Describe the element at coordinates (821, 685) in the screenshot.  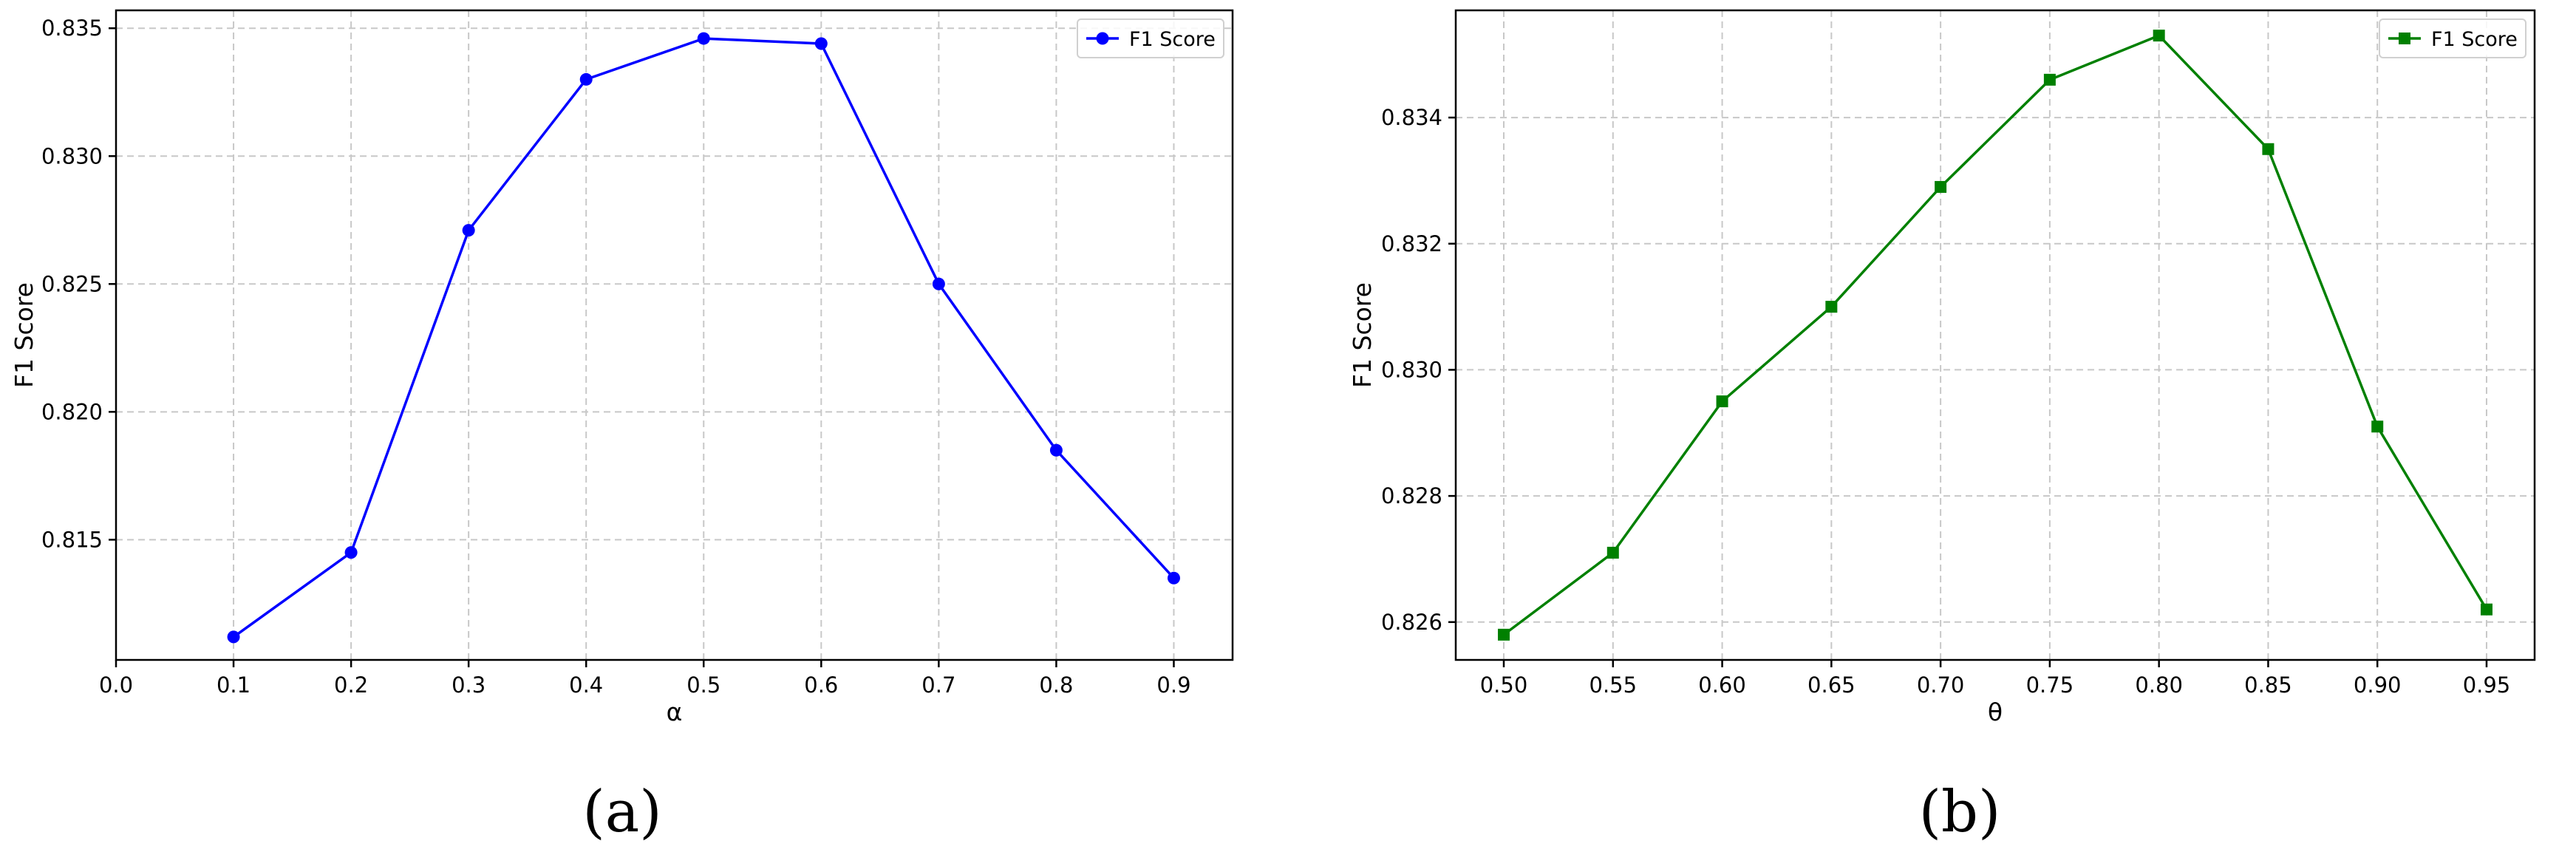
I see `x-tick-label: 0.6` at that location.